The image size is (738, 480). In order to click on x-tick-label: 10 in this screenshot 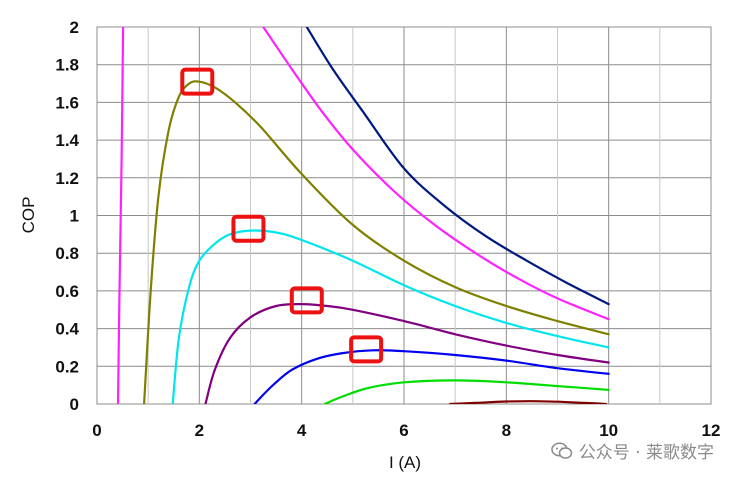, I will do `click(608, 430)`.